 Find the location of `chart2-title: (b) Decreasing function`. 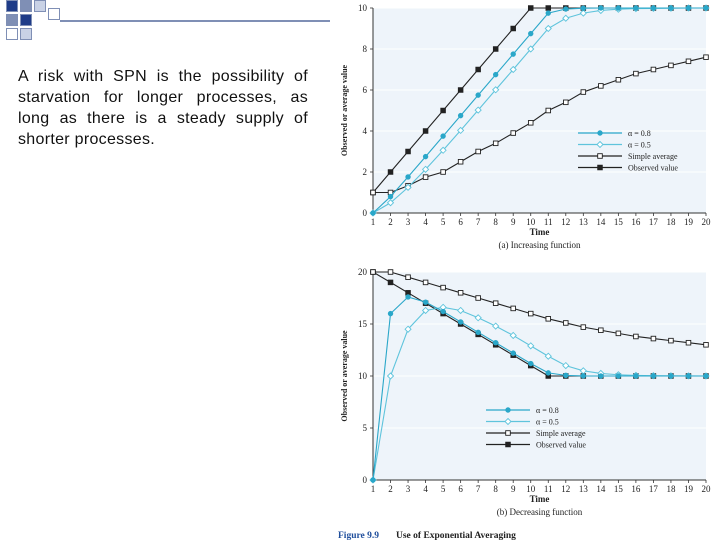

chart2-title: (b) Decreasing function is located at coordinates (540, 512).